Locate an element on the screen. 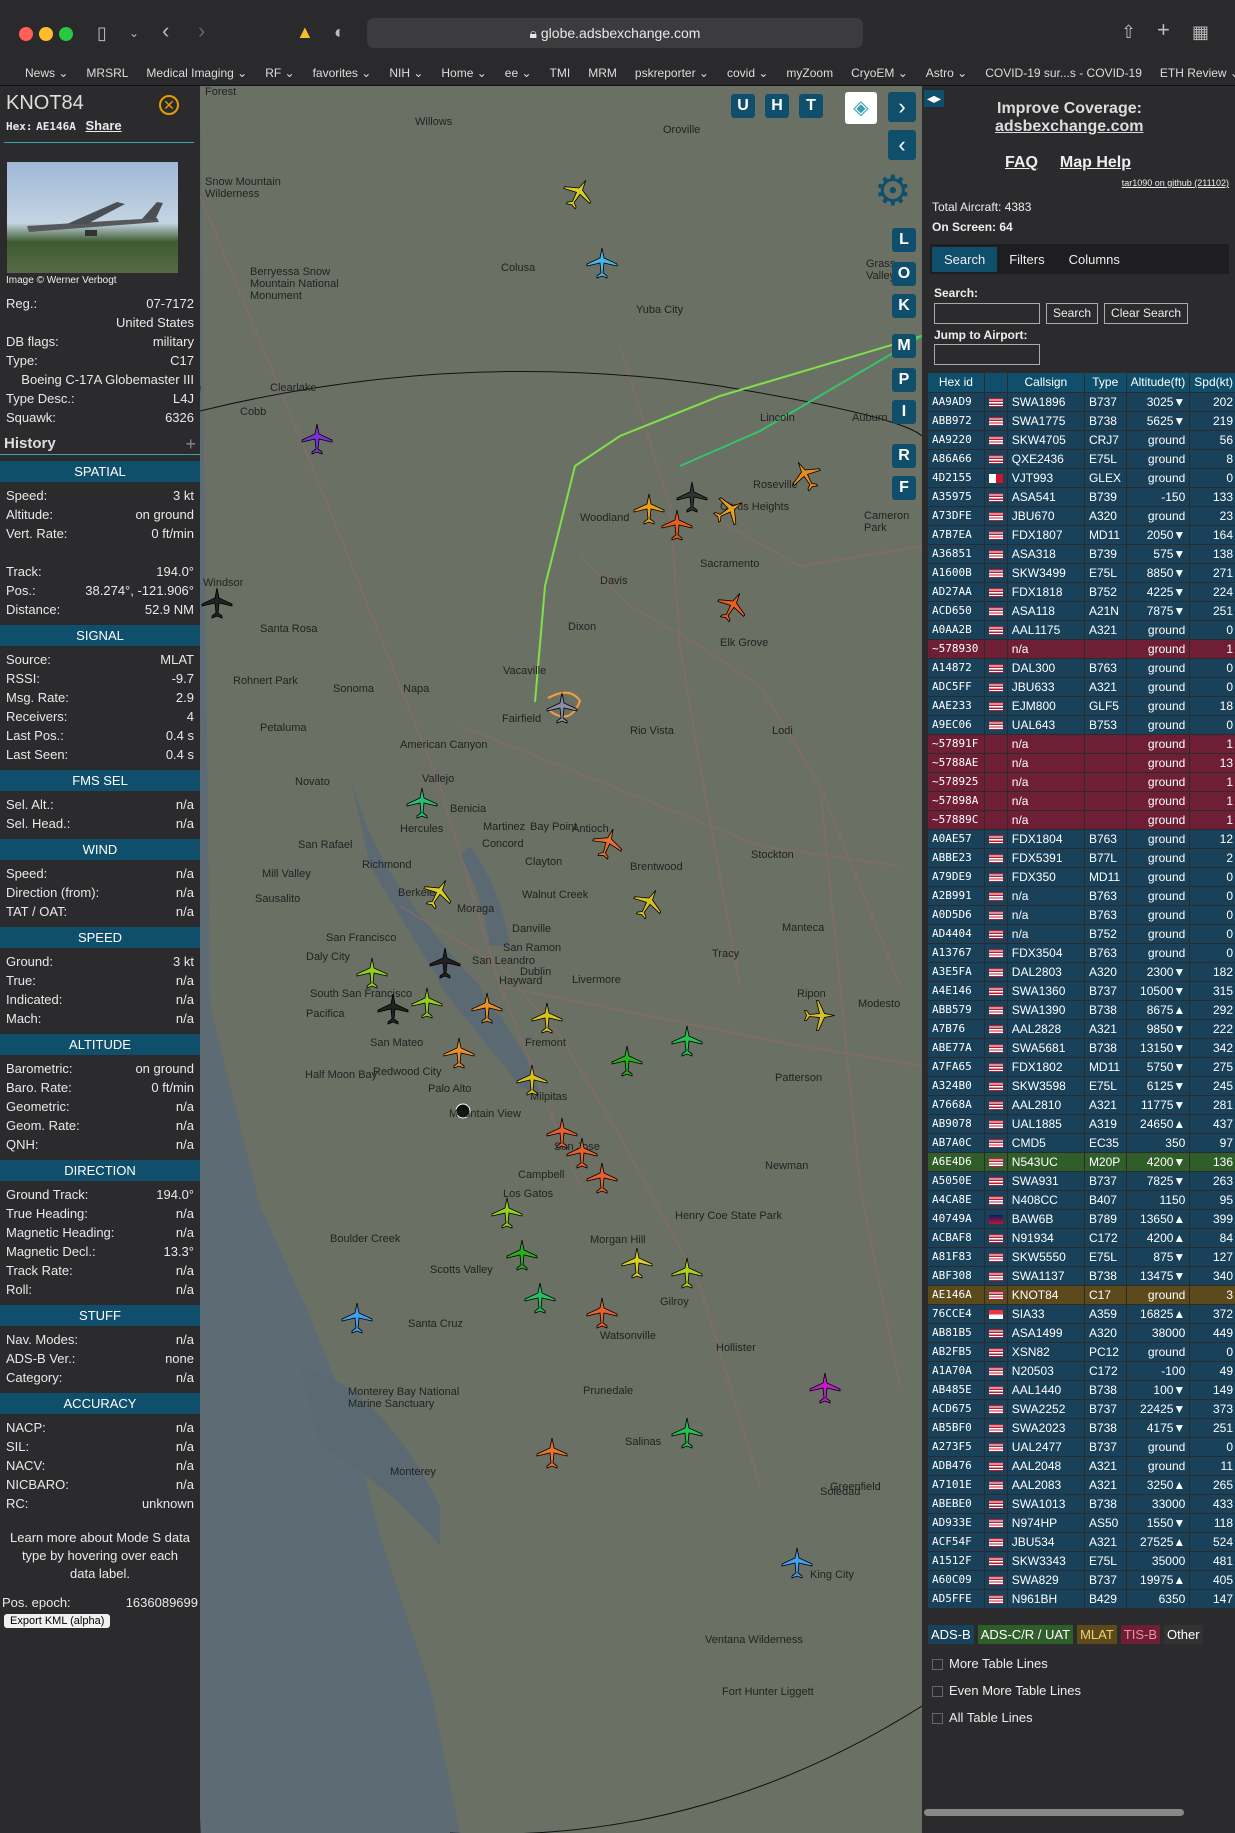 This screenshot has width=1235, height=1833. bookmark-item: Home ⌄ is located at coordinates (464, 73).